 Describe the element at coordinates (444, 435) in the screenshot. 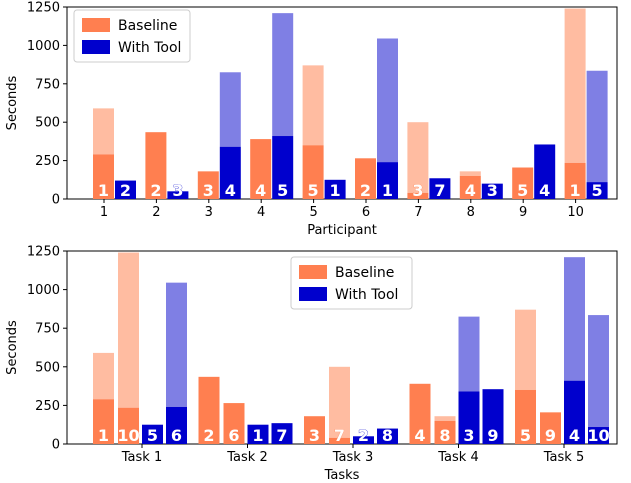

I see `bar-id-label: 8` at that location.